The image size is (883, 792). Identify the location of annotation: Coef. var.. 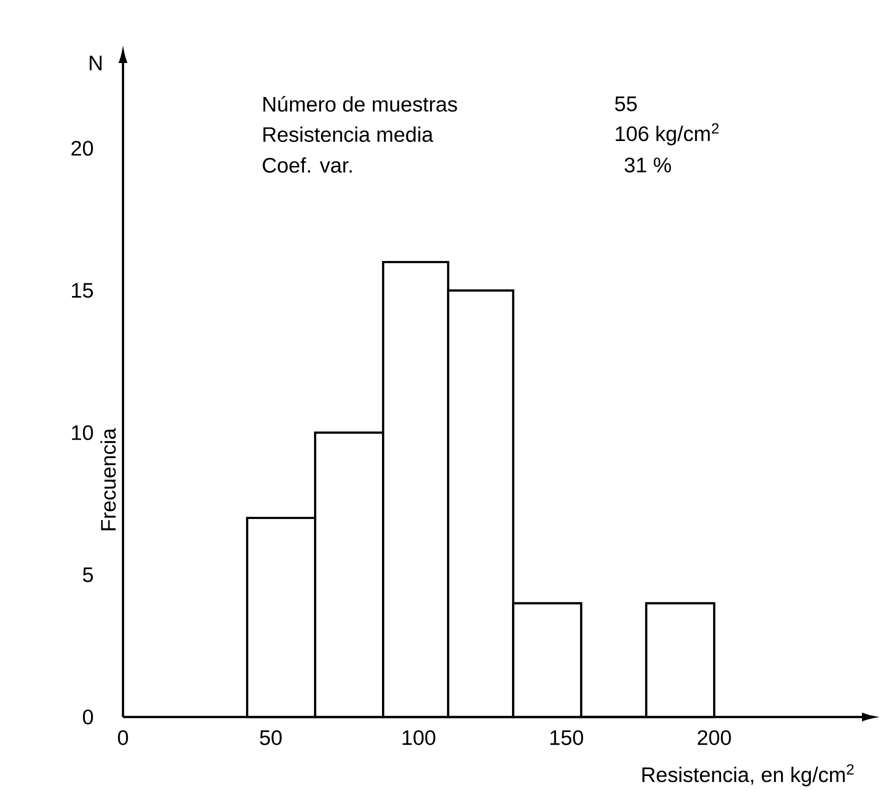
(307, 165).